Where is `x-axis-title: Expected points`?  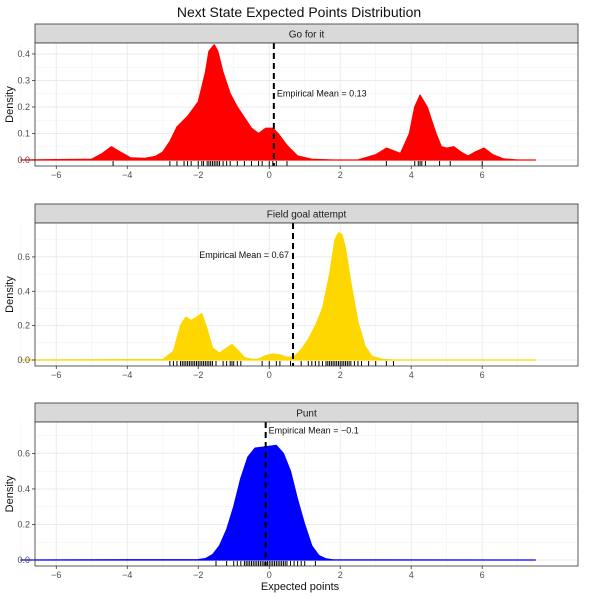
x-axis-title: Expected points is located at coordinates (300, 587).